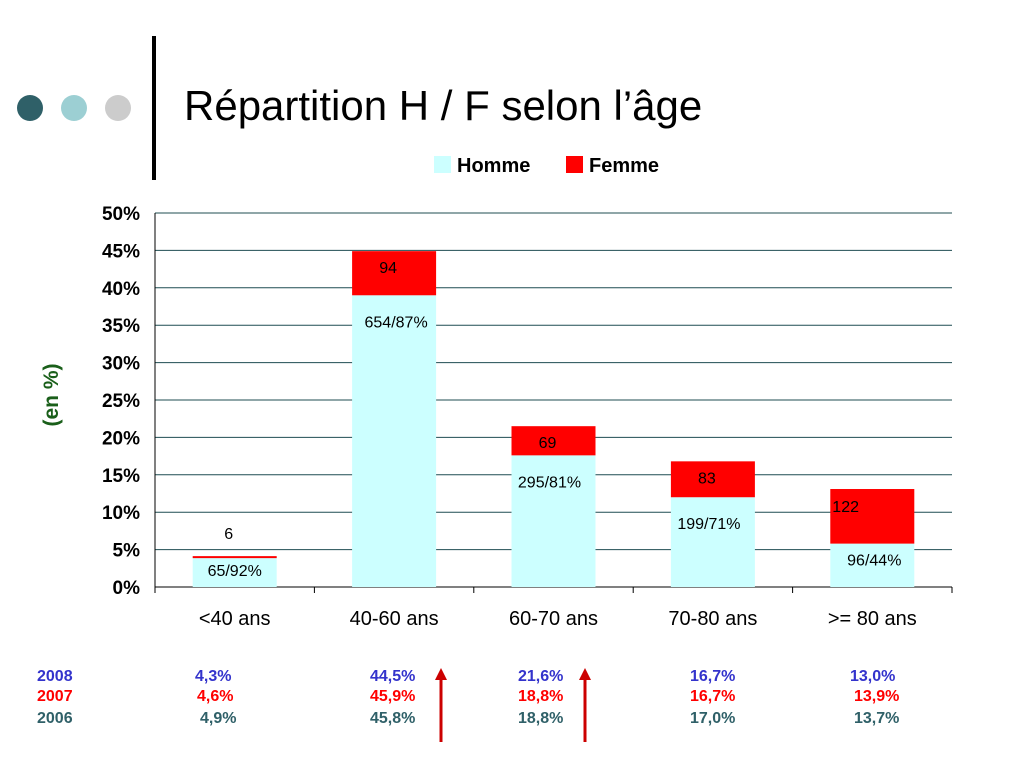 Image resolution: width=1024 pixels, height=768 pixels. I want to click on y-tick-label: 50%, so click(121, 214).